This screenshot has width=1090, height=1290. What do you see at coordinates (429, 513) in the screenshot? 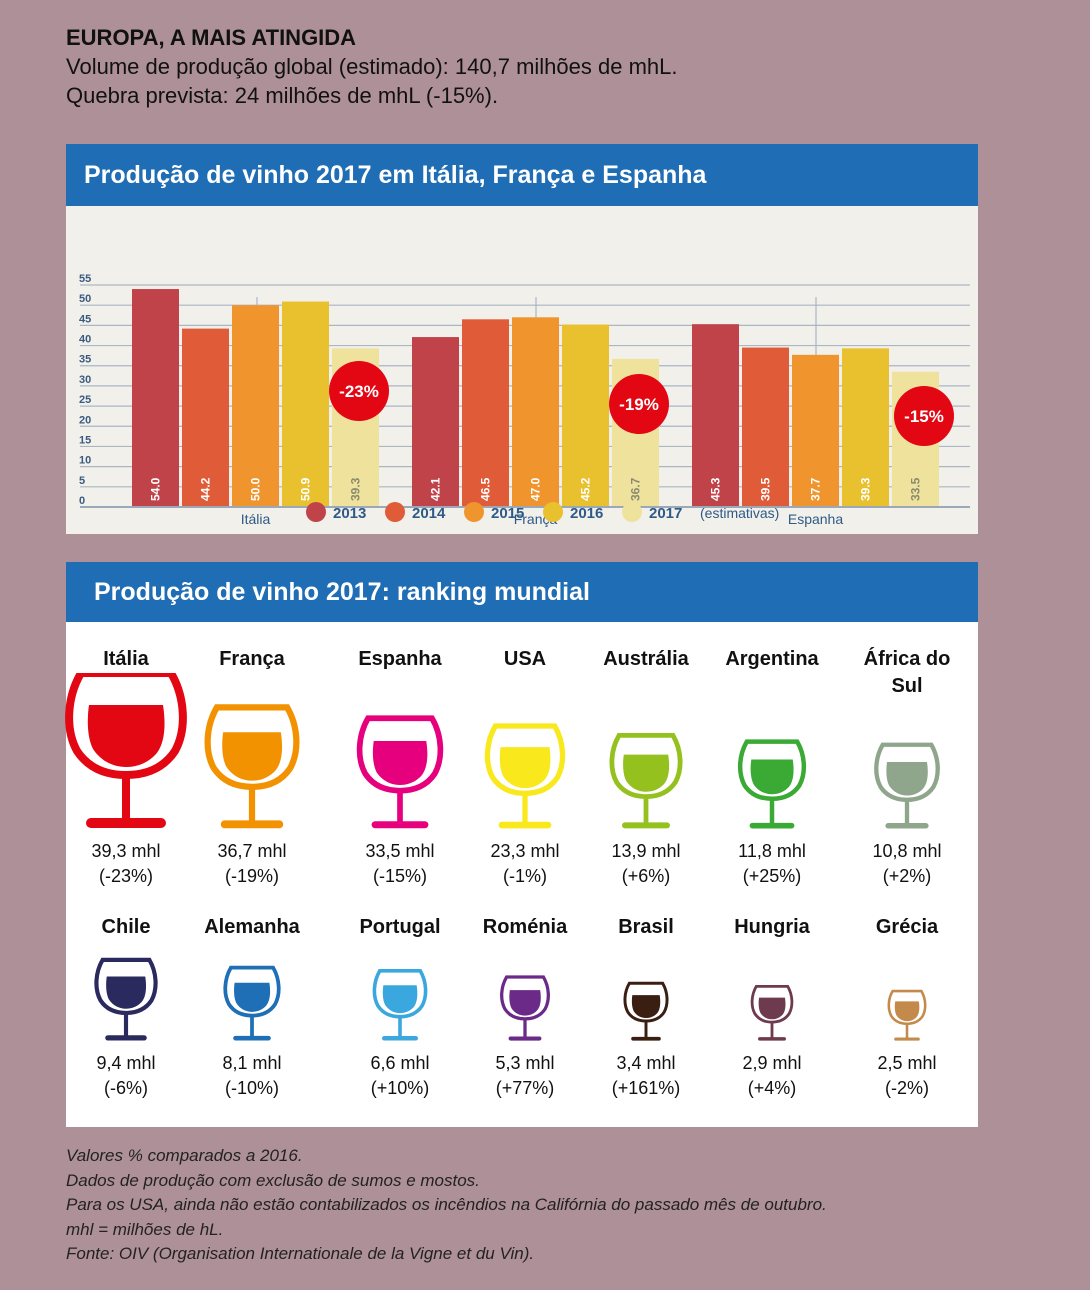
I see `legend-label: 2014` at bounding box center [429, 513].